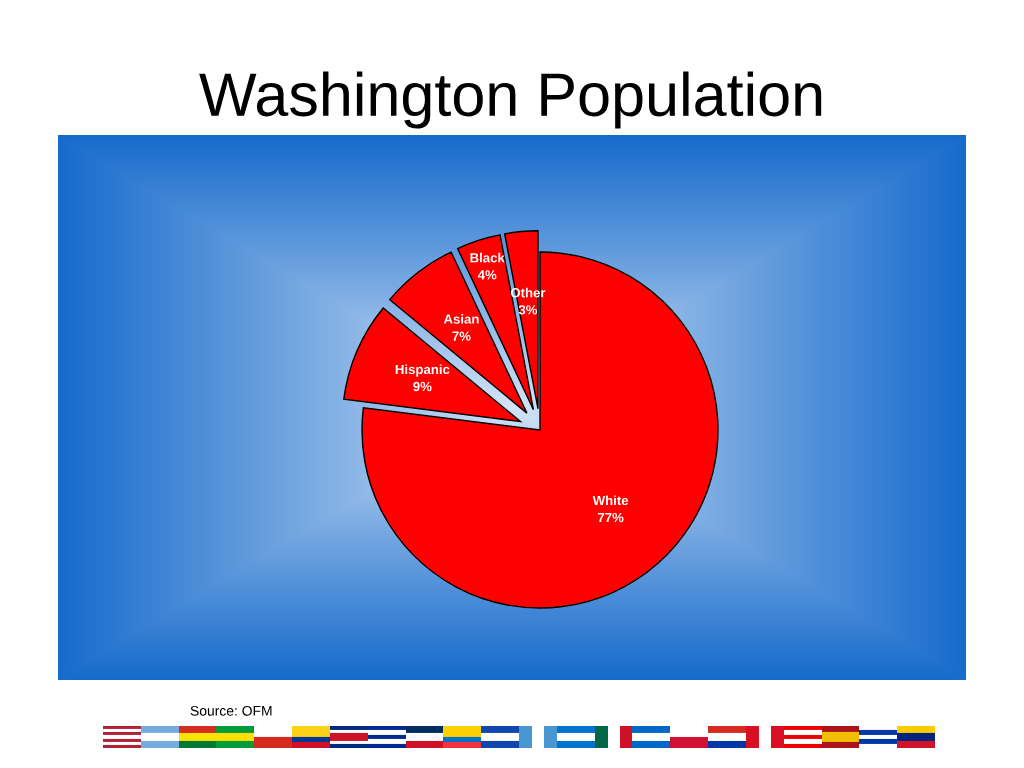 Image resolution: width=1024 pixels, height=768 pixels. I want to click on data-label: 77%, so click(610, 517).